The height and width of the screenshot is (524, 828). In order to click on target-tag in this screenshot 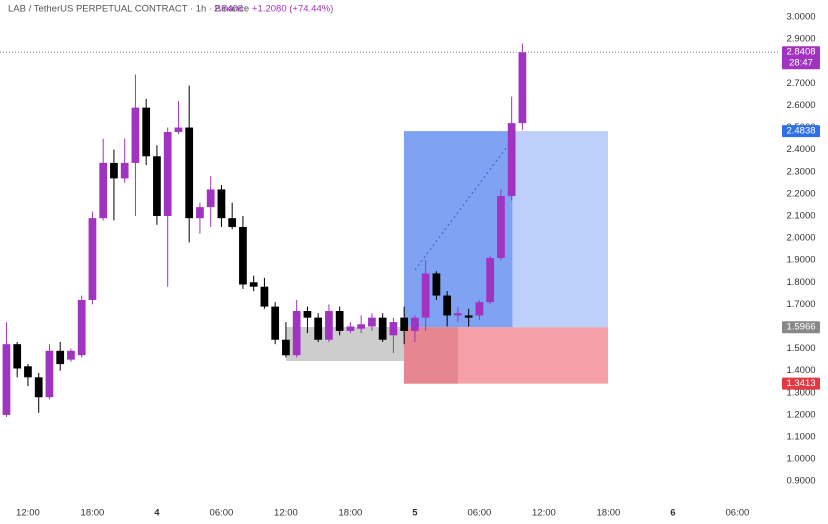, I will do `click(801, 131)`.